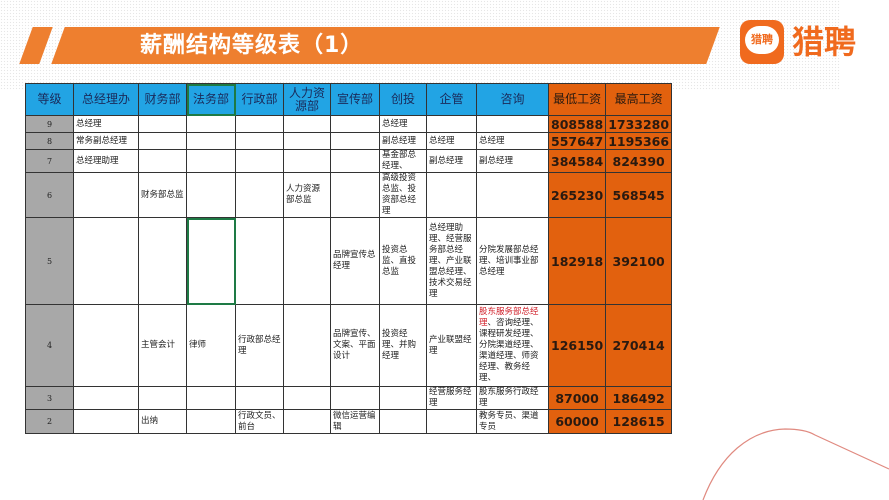  Describe the element at coordinates (403, 195) in the screenshot. I see `table-cell: 高级投资总监、投资部总经理` at that location.